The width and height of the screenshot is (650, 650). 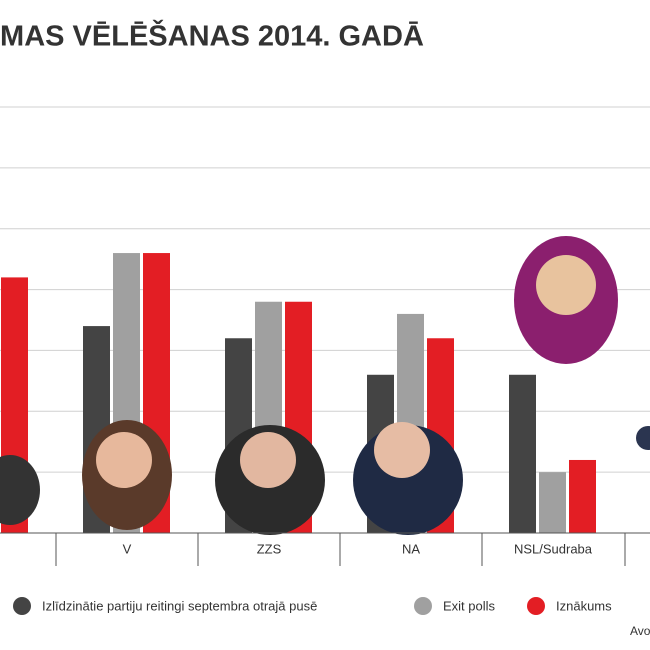 I want to click on legend-label: Iznākums, so click(x=584, y=605).